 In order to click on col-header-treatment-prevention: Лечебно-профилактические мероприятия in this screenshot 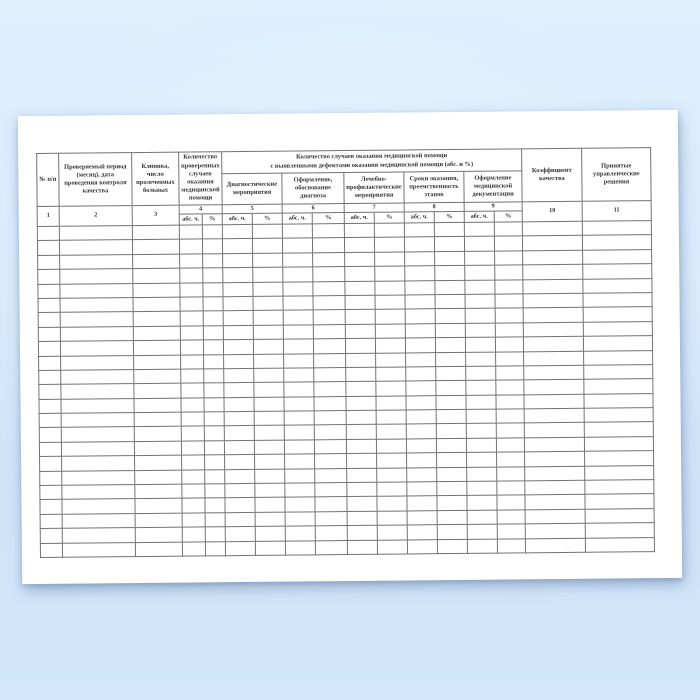, I will do `click(374, 187)`.